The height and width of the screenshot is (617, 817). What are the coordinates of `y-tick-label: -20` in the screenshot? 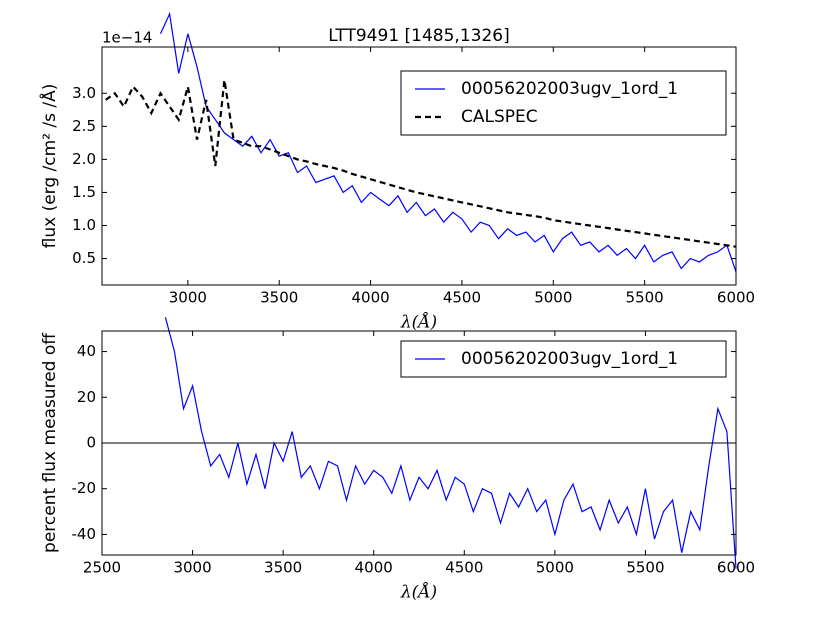 It's located at (84, 488).